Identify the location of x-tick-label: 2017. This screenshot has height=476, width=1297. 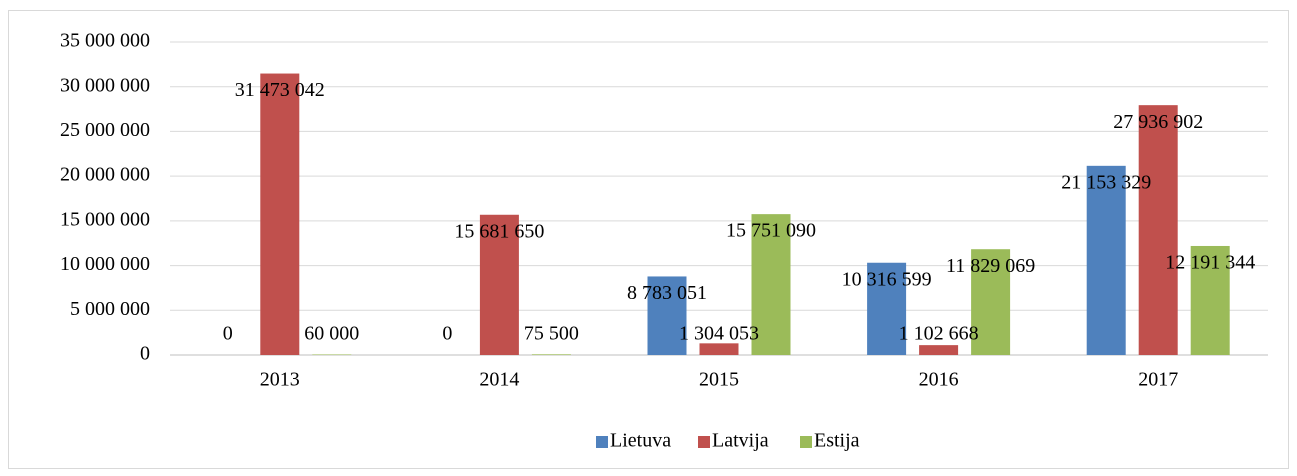
(1158, 380).